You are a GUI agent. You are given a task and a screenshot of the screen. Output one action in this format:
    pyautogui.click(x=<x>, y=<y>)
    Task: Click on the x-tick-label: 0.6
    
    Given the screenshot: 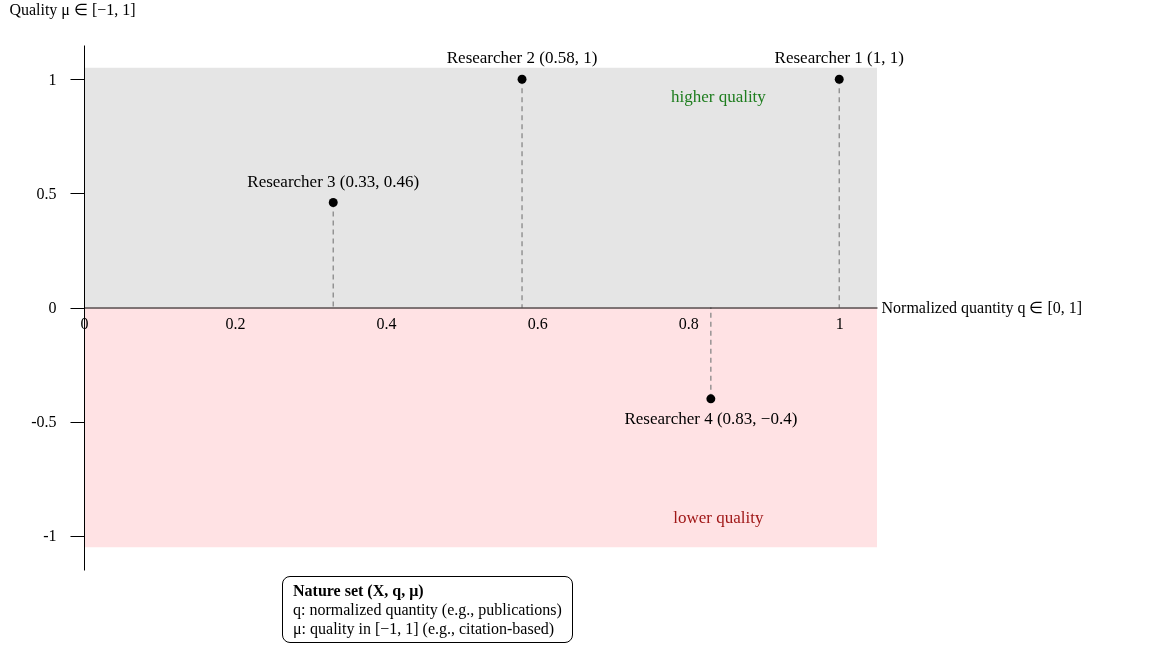 What is the action you would take?
    pyautogui.click(x=537, y=323)
    